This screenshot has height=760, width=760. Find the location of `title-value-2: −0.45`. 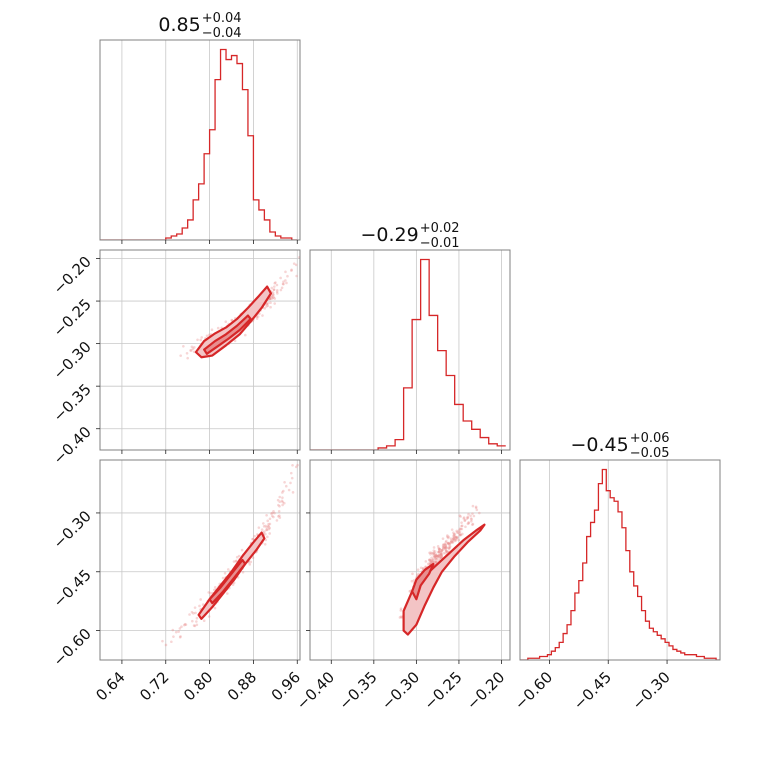

title-value-2: −0.45 is located at coordinates (599, 445).